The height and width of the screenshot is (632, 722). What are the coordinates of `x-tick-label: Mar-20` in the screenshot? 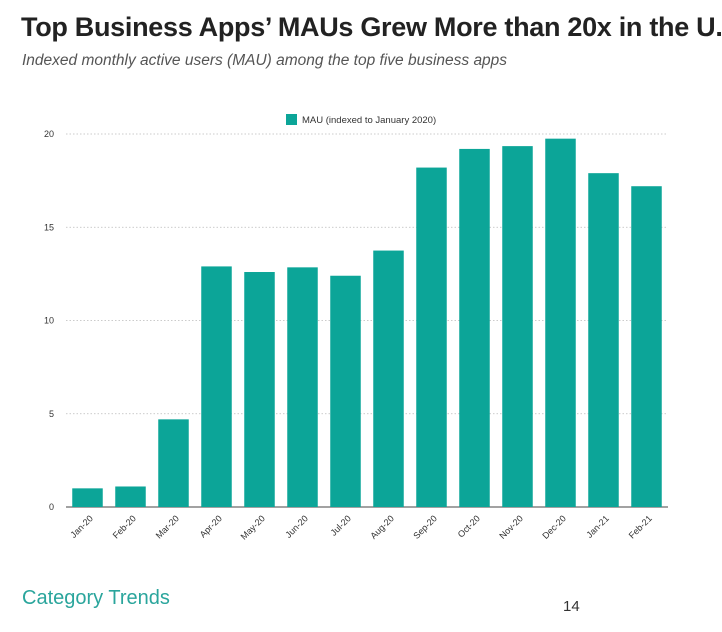 It's located at (167, 526).